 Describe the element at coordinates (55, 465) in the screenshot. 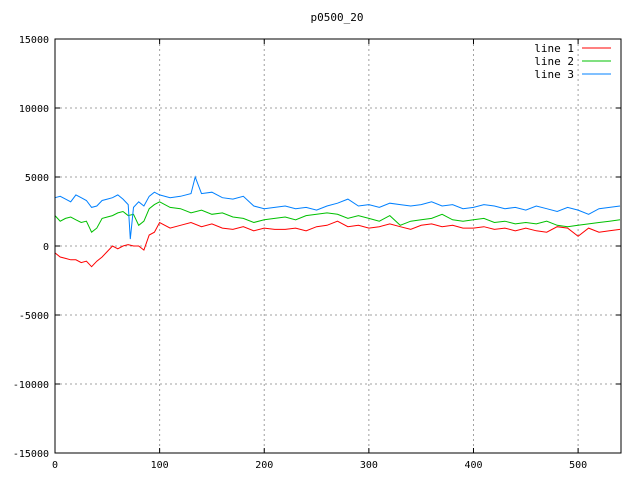

I see `x-tick-label: 0` at that location.